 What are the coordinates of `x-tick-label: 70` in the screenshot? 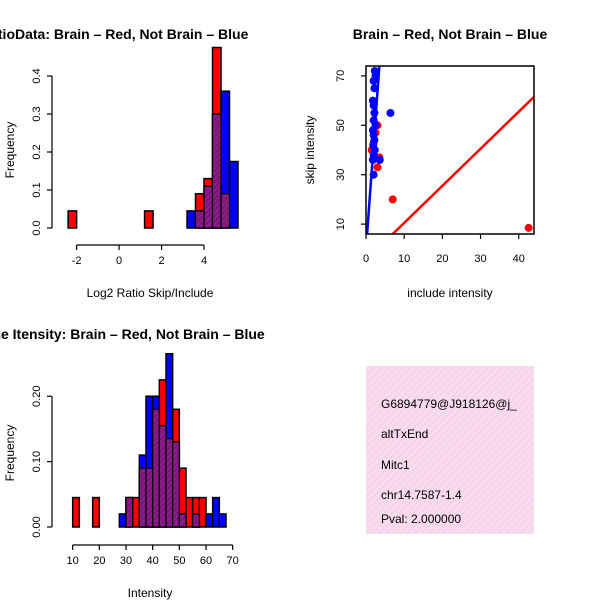 It's located at (233, 561).